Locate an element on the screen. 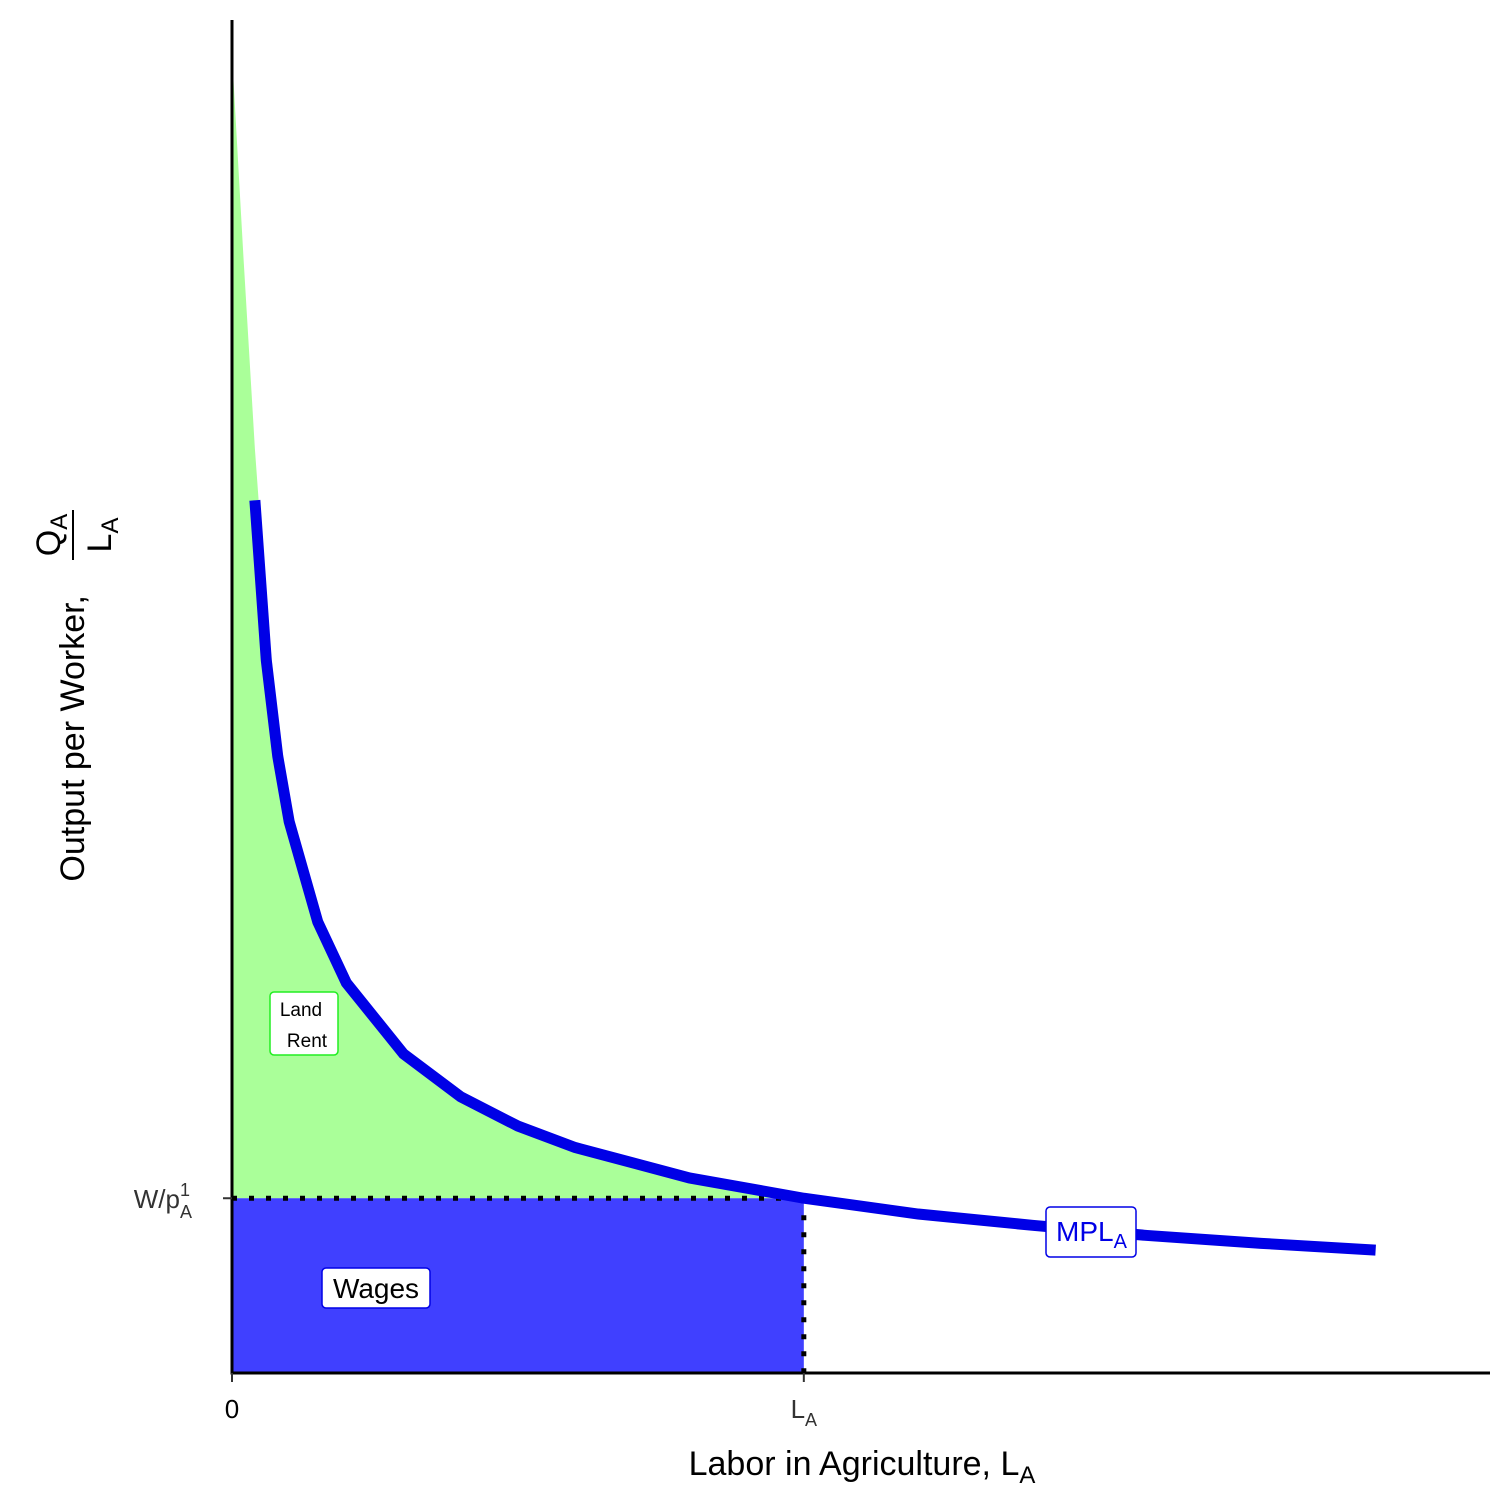 The image size is (1512, 1512). x-axis-title: Labor in Agriculture, LA is located at coordinates (862, 1467).